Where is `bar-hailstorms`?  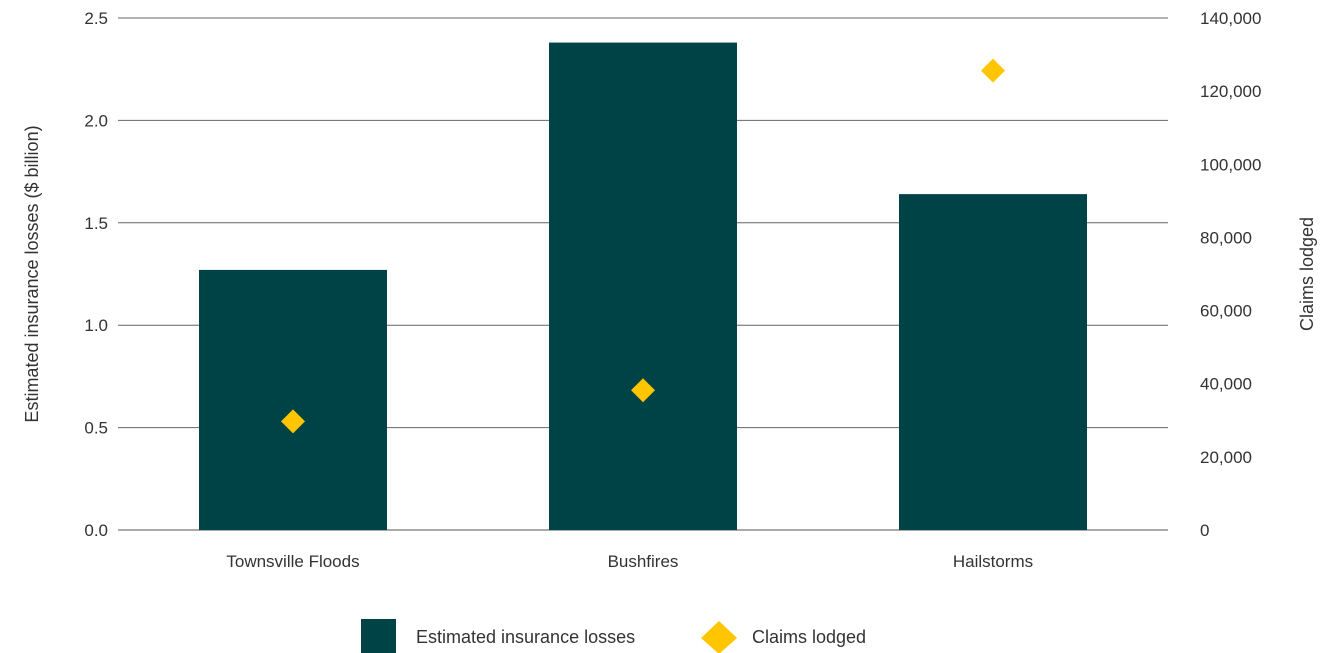
bar-hailstorms is located at coordinates (993, 362).